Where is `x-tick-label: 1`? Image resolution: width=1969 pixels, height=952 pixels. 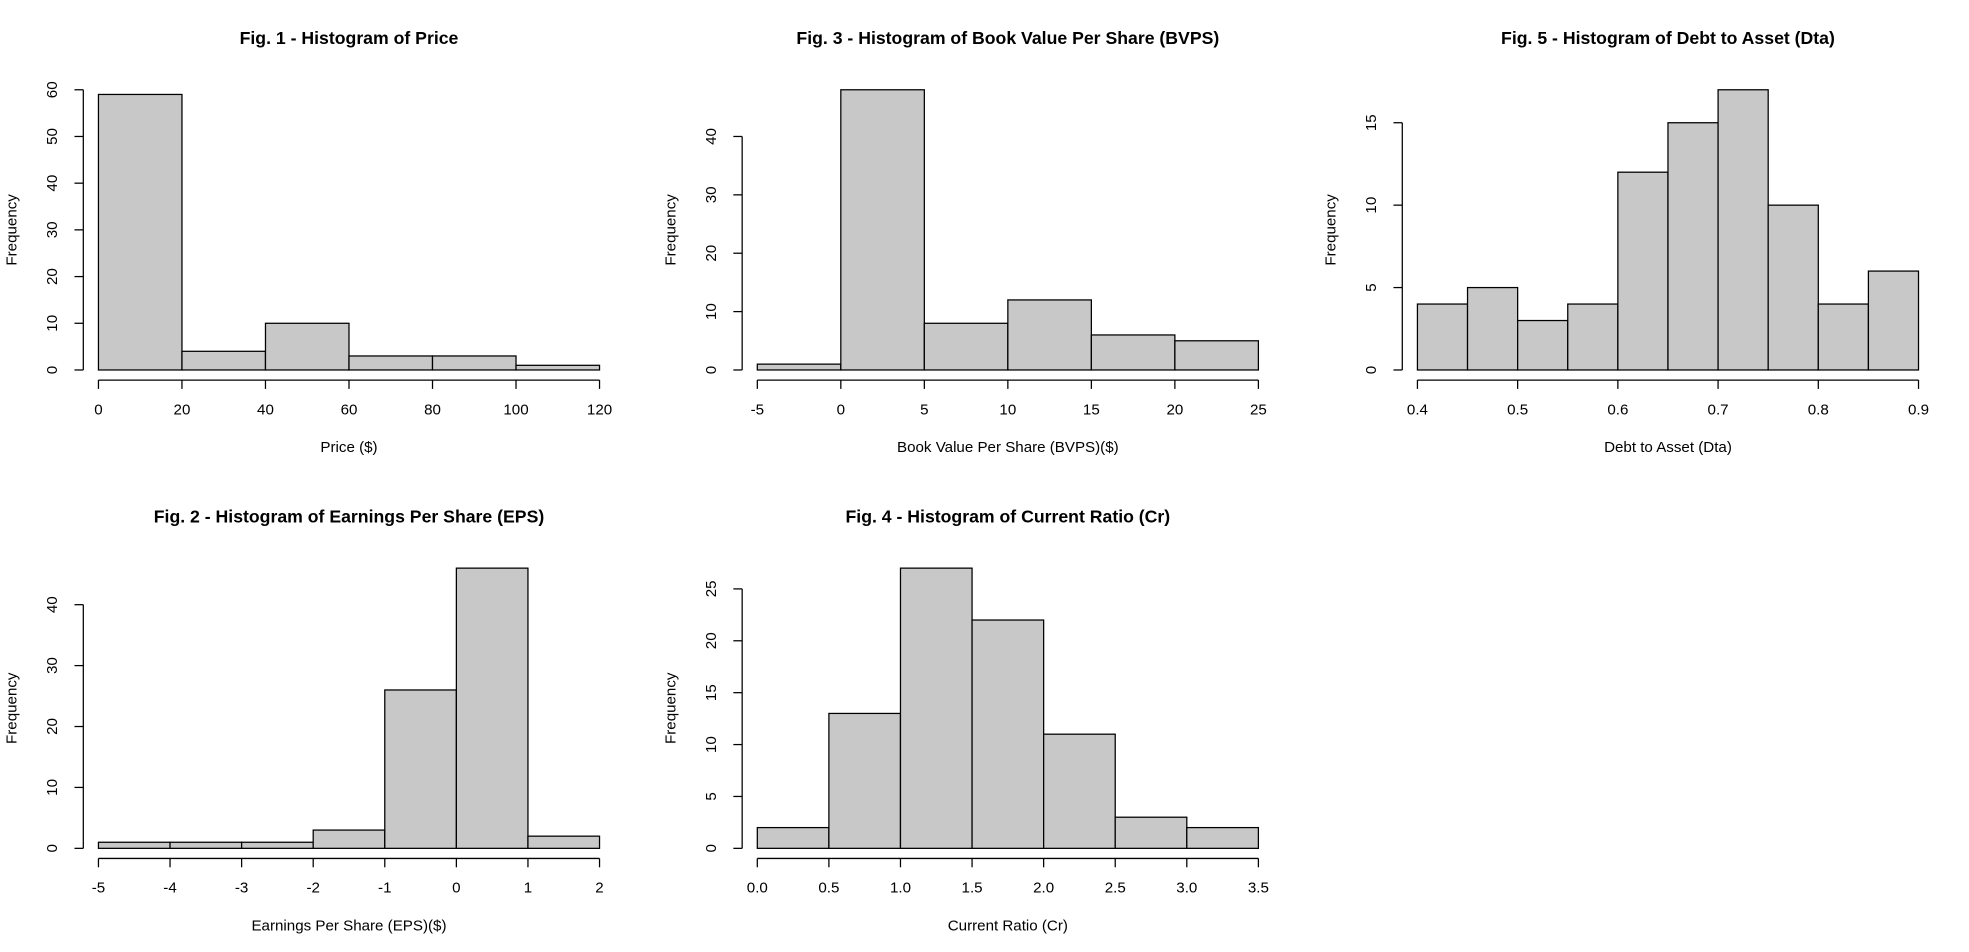 x-tick-label: 1 is located at coordinates (528, 888).